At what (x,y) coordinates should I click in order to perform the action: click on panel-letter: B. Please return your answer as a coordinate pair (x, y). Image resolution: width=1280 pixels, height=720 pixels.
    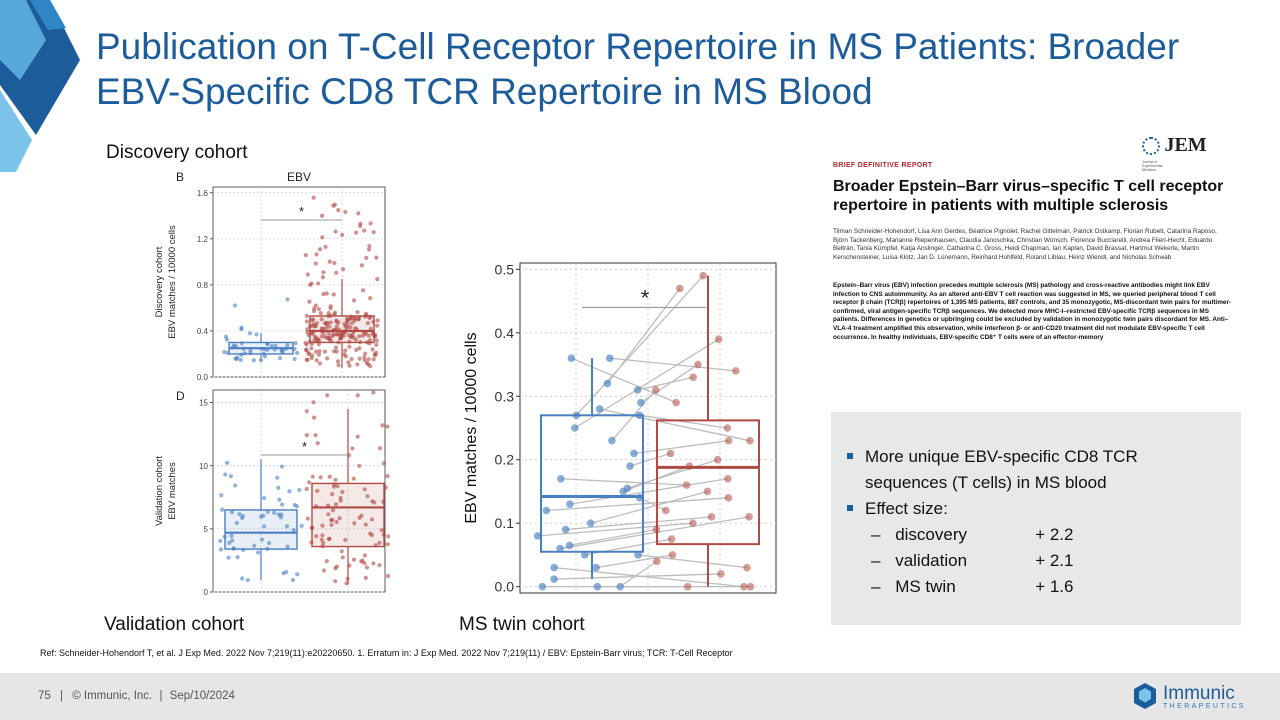
    Looking at the image, I should click on (180, 177).